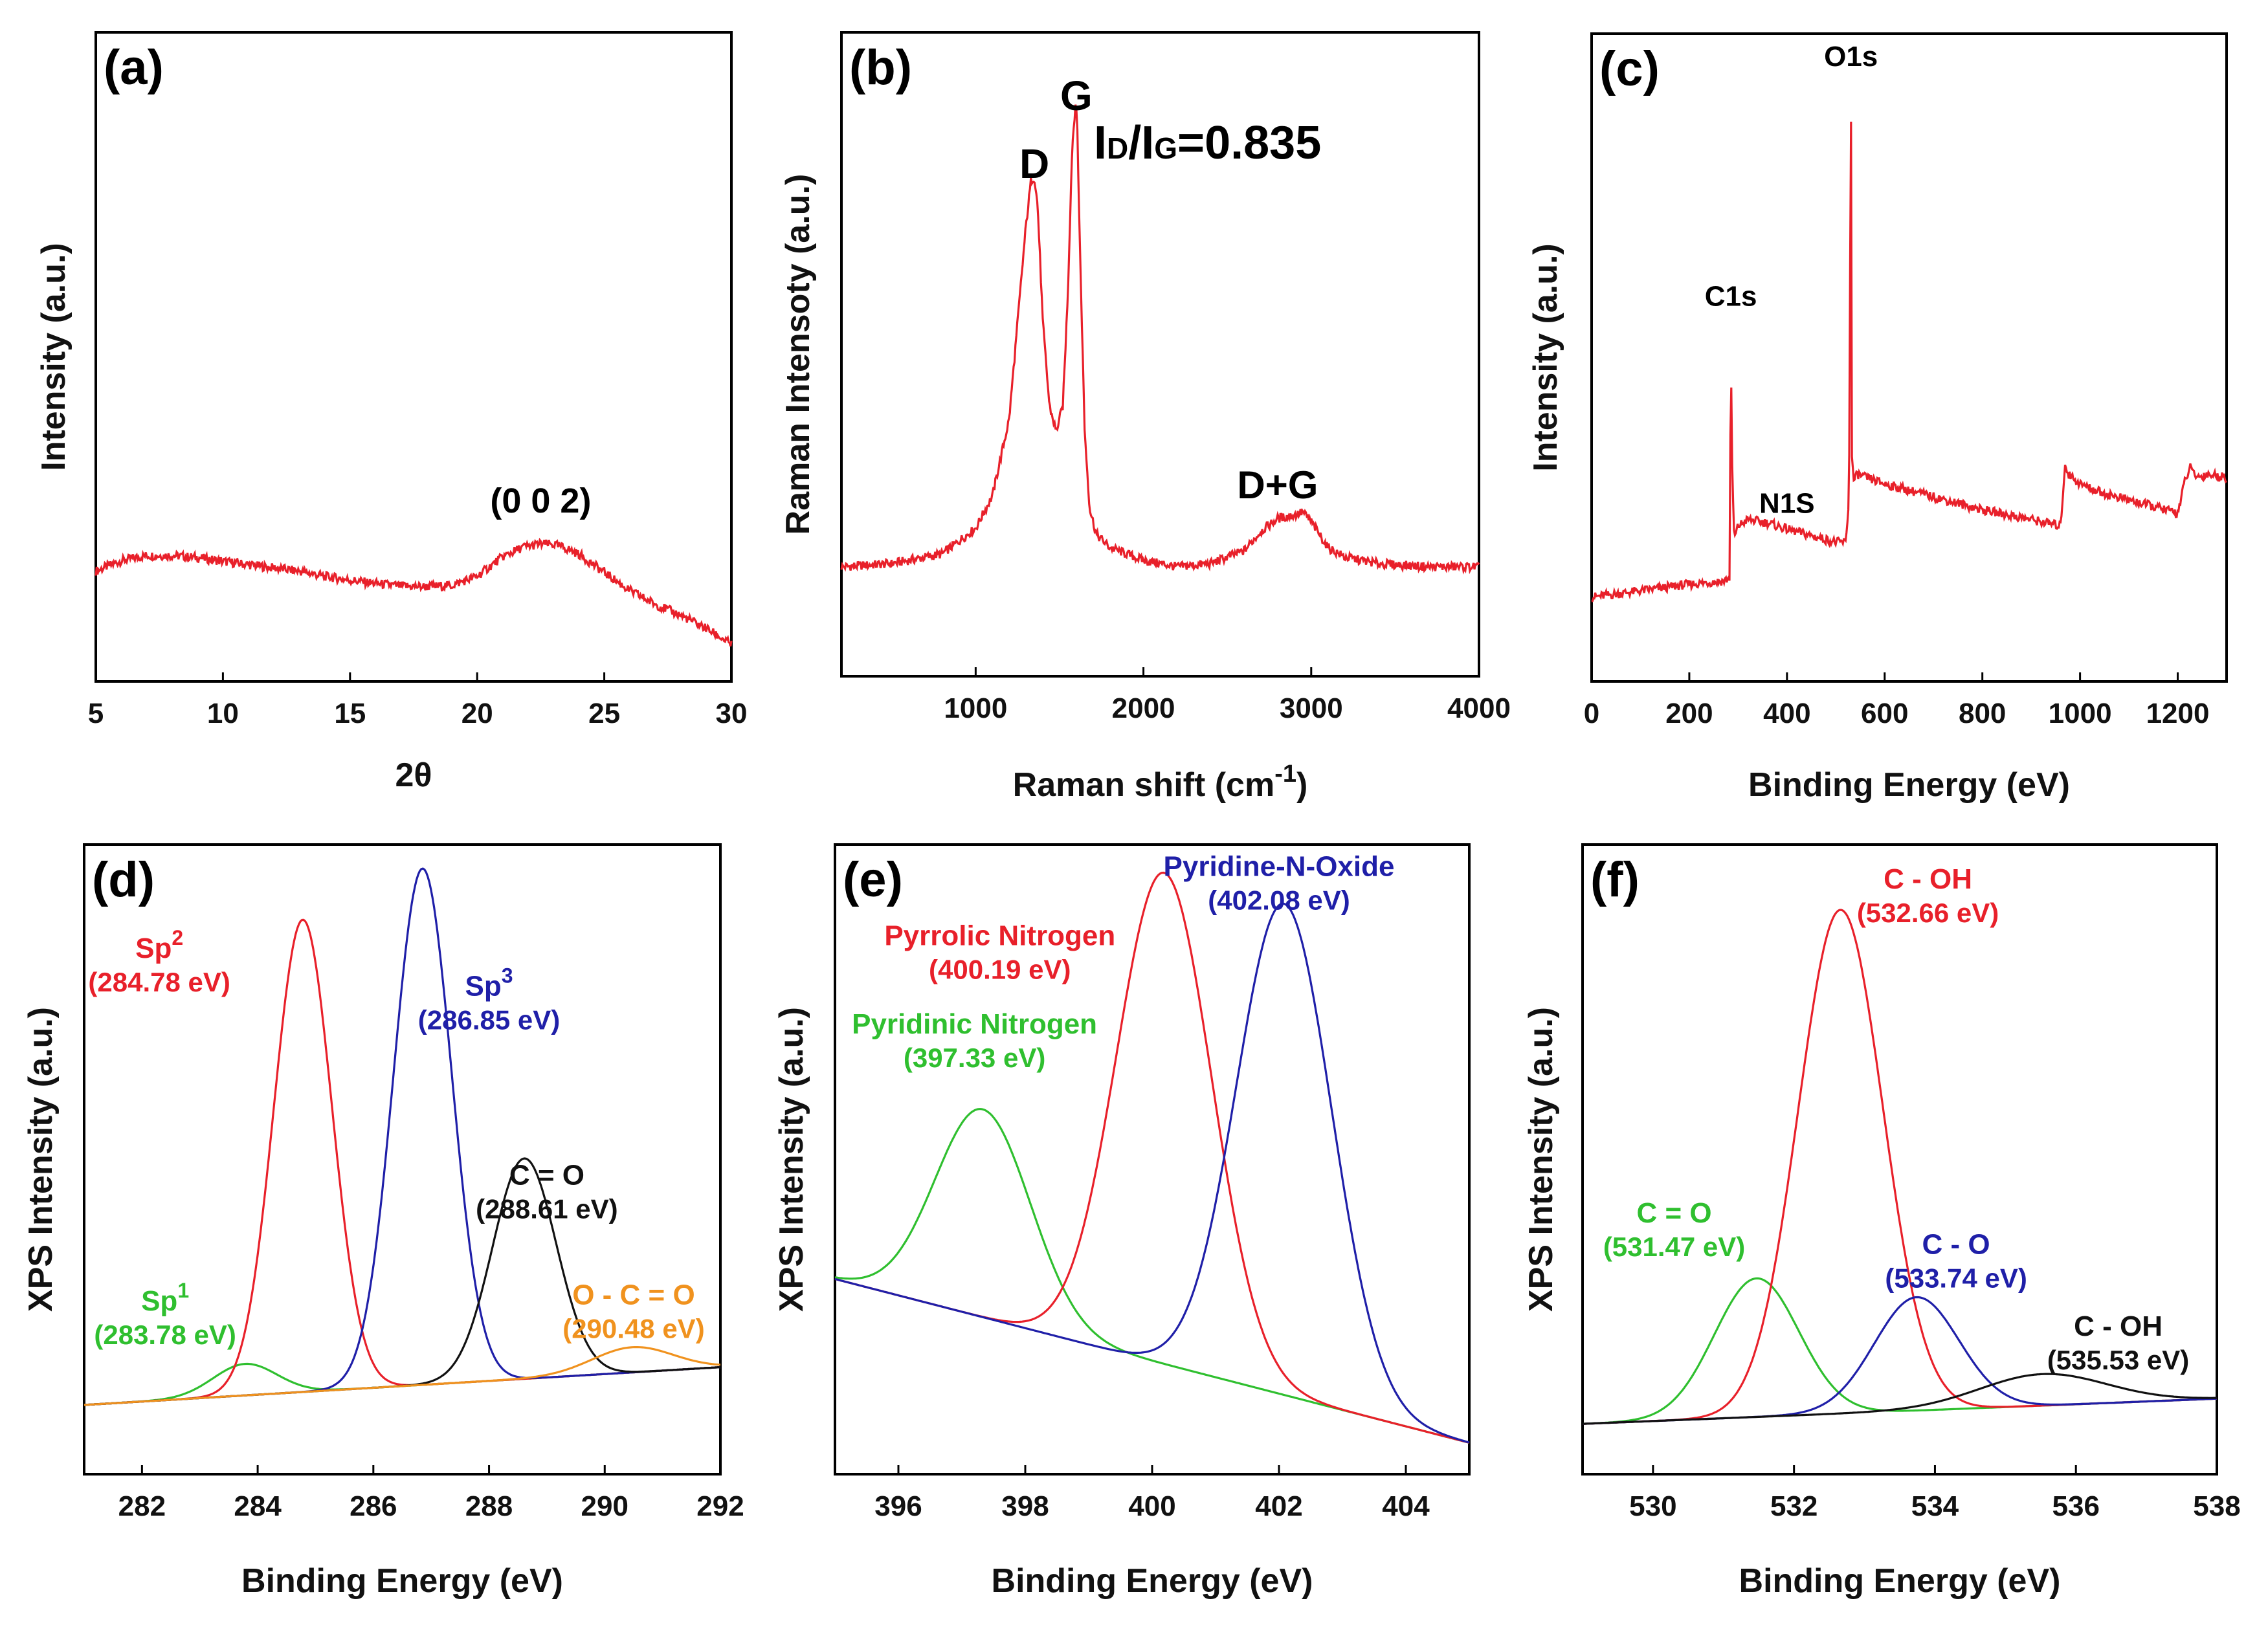  What do you see at coordinates (489, 1020) in the screenshot?
I see `component-energy: (286.85 eV)` at bounding box center [489, 1020].